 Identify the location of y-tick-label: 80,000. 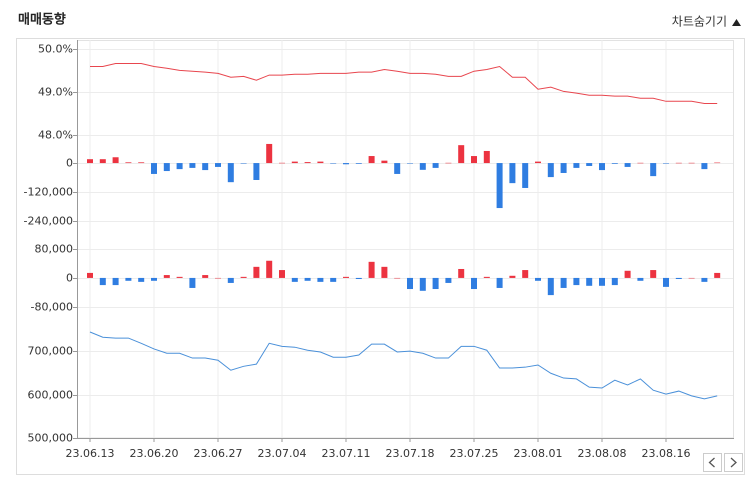
(54, 249).